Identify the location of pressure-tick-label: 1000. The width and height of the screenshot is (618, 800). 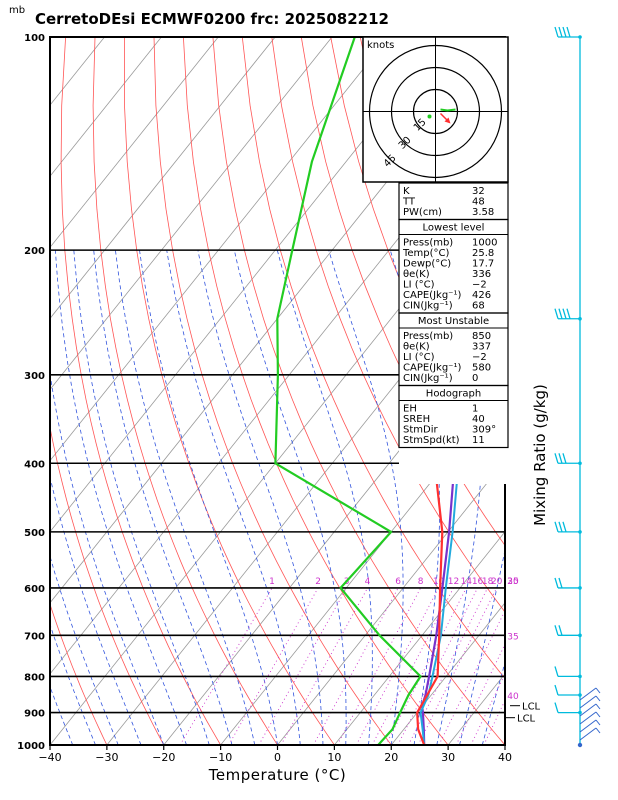
(31, 746).